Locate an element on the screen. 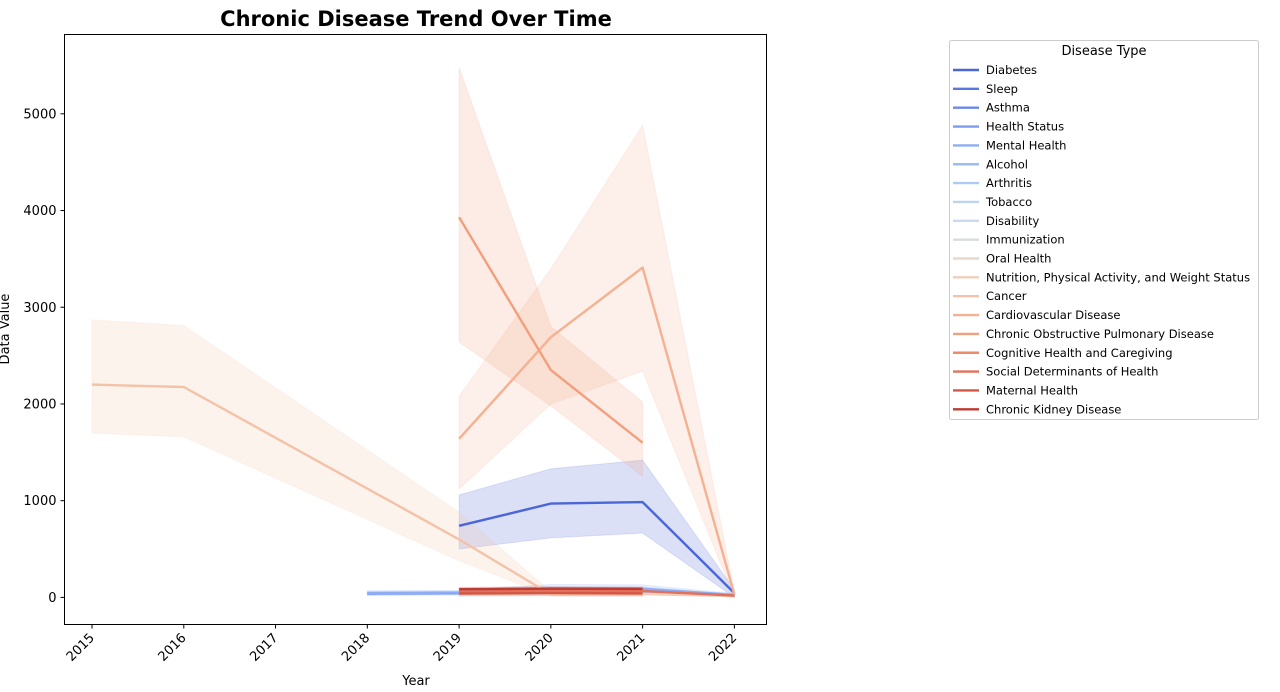  legend-label: Mental Health is located at coordinates (1026, 145).